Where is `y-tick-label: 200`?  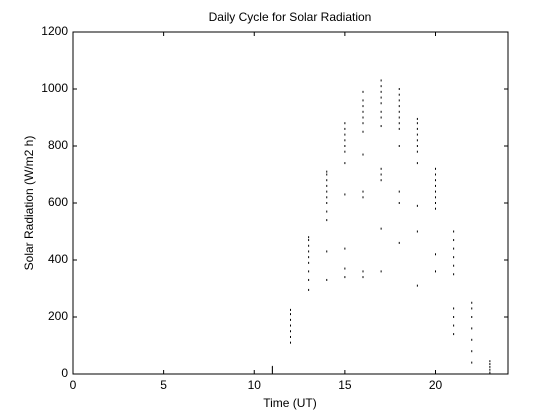 y-tick-label: 200 is located at coordinates (58, 316).